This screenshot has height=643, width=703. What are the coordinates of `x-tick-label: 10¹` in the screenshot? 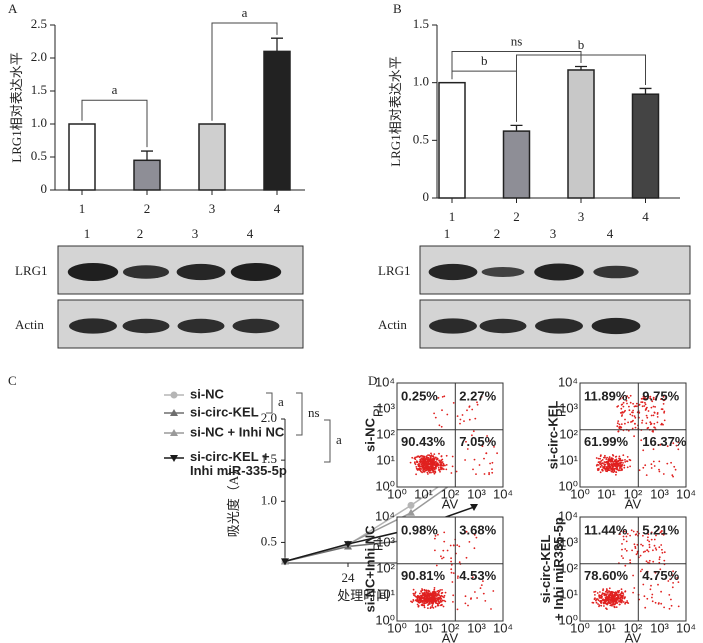 It's located at (423, 493).